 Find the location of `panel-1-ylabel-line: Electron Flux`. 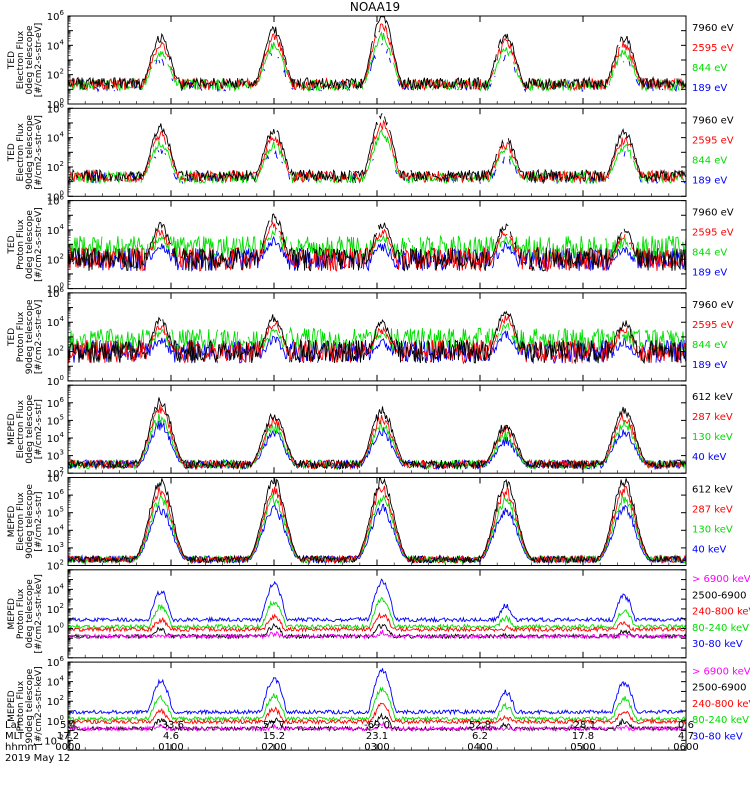

panel-1-ylabel-line: Electron Flux is located at coordinates (21, 59).